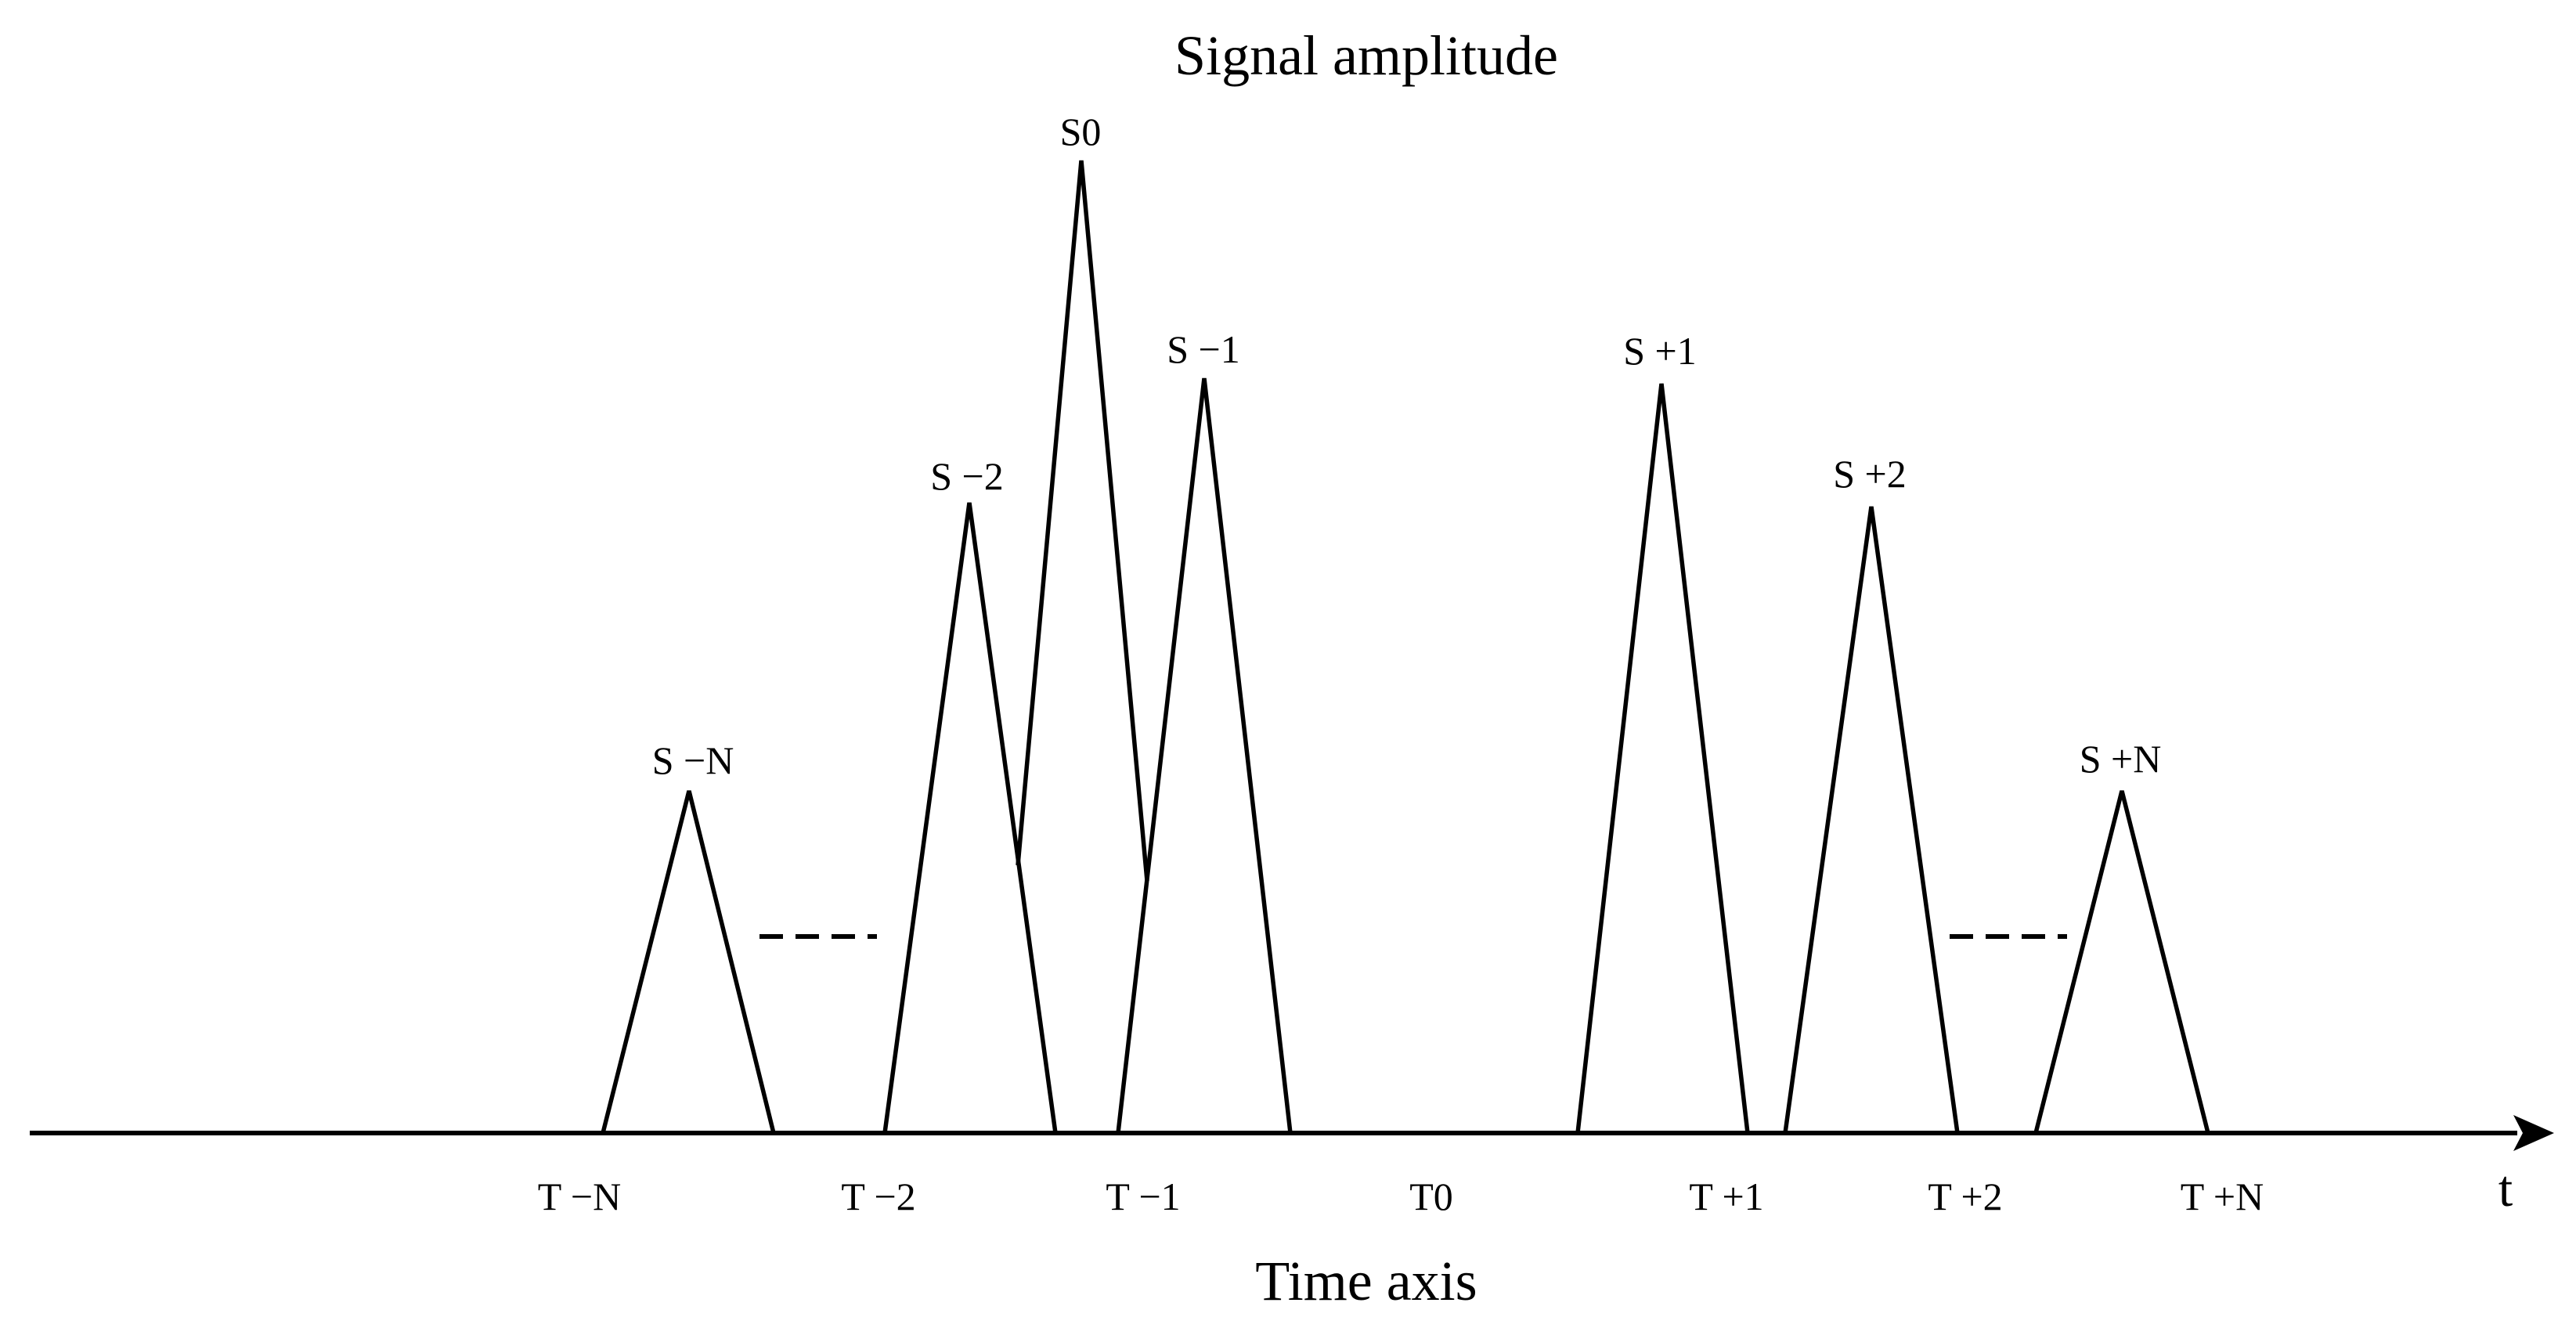 The width and height of the screenshot is (2576, 1328). Describe the element at coordinates (1660, 351) in the screenshot. I see `peak-label-s-plus-1: S +1` at that location.